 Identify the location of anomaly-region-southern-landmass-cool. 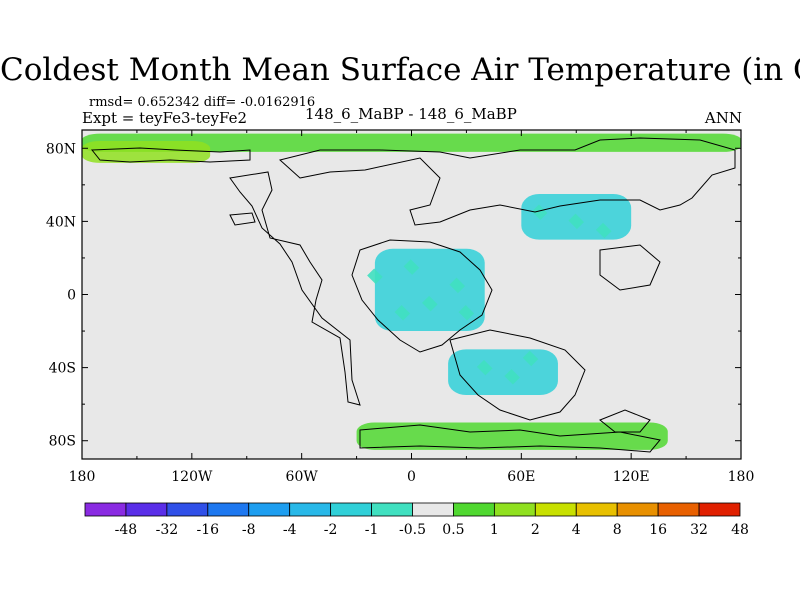
(503, 372).